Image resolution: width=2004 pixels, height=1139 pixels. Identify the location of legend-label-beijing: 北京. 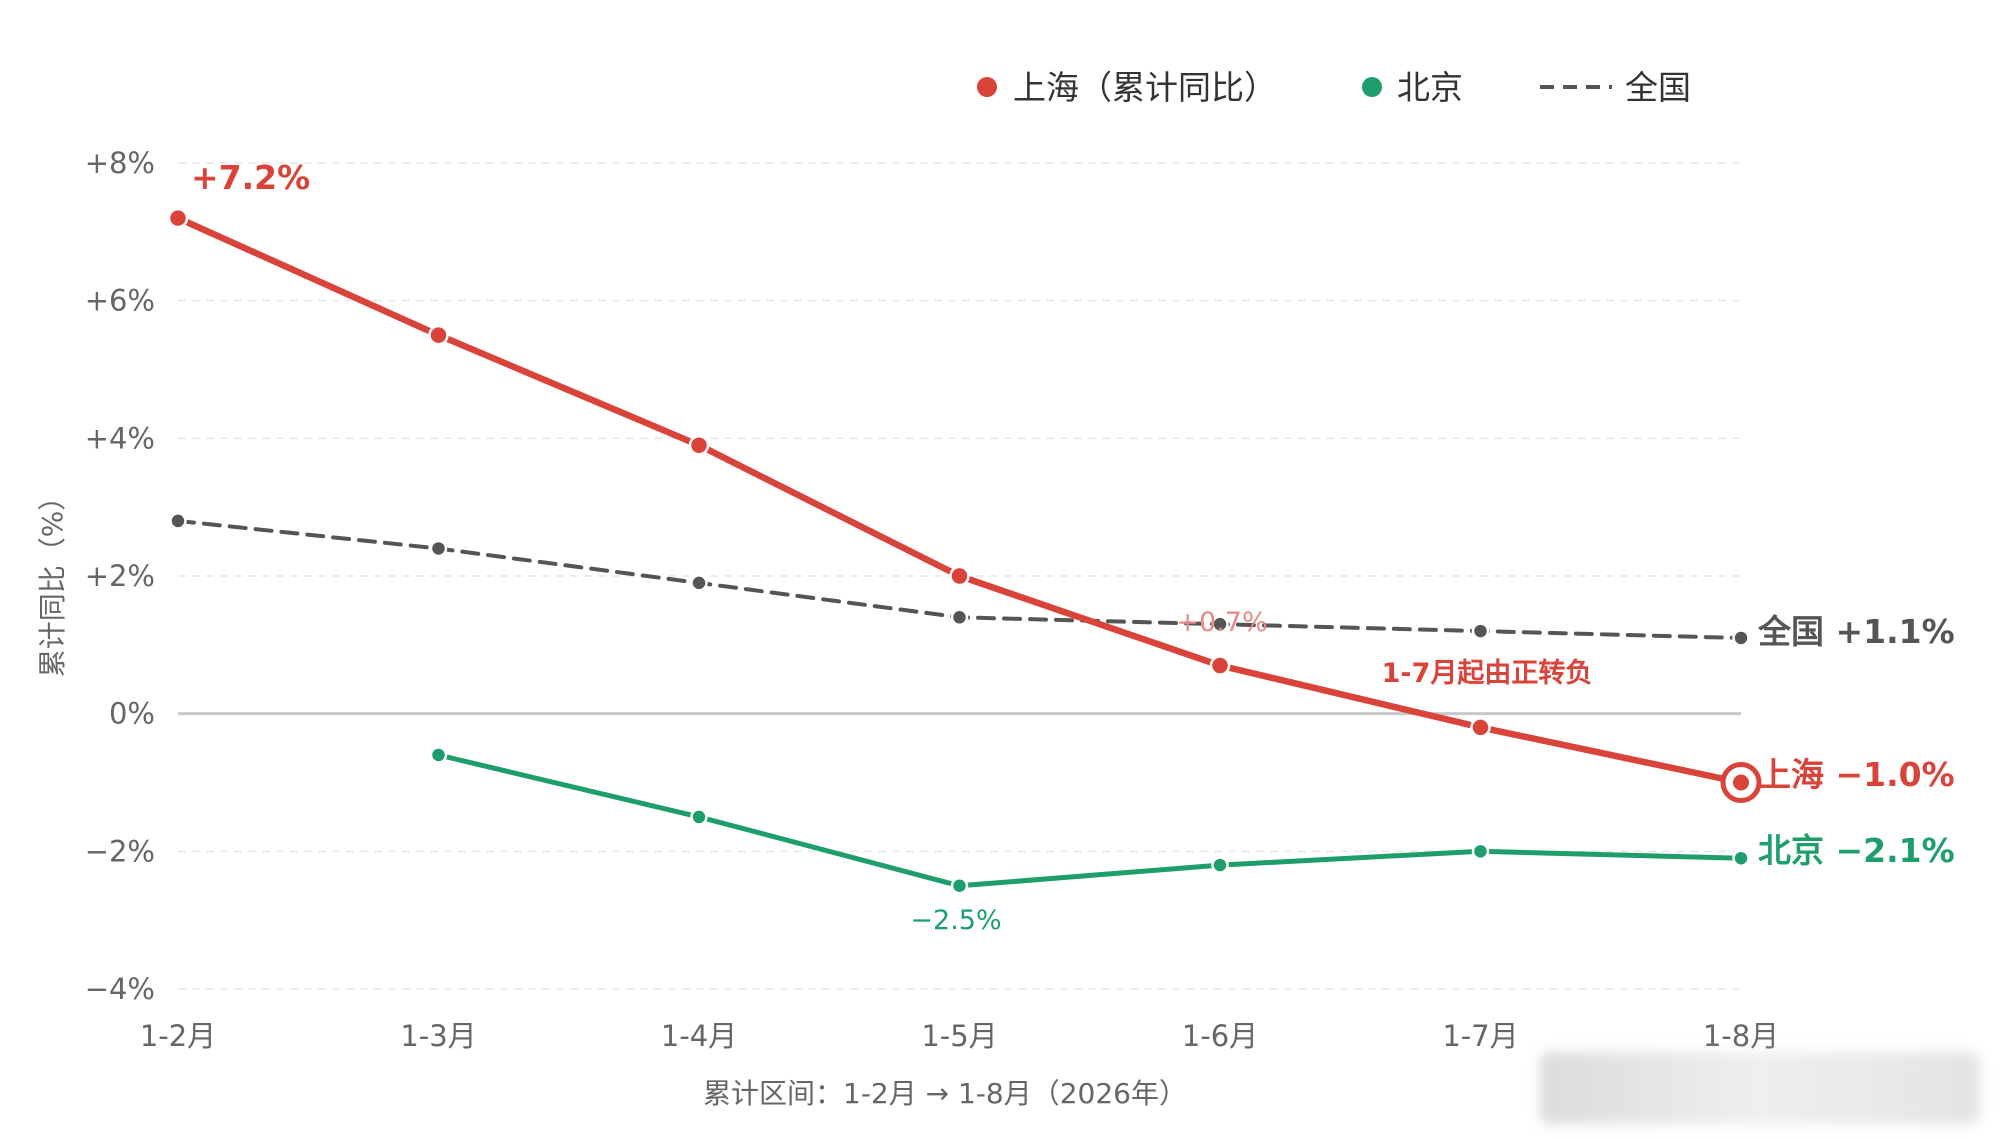
(1430, 87).